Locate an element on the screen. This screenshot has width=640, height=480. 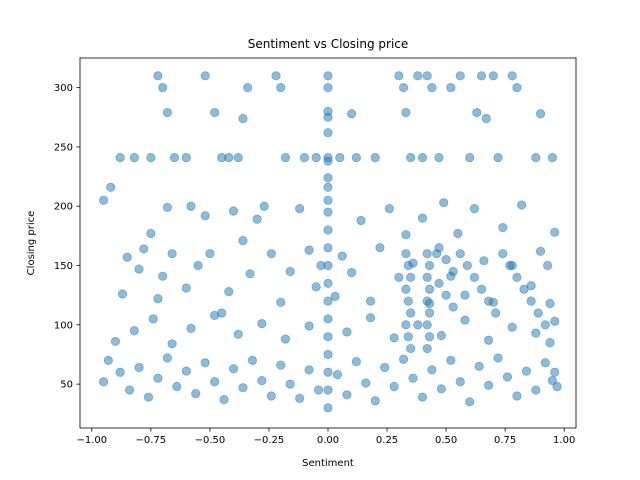
x-tick-label: 1.00 is located at coordinates (564, 440).